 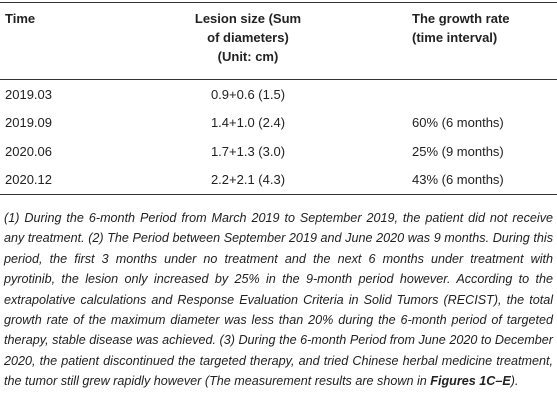 What do you see at coordinates (458, 180) in the screenshot?
I see `cell-text: 43% (6 months)` at bounding box center [458, 180].